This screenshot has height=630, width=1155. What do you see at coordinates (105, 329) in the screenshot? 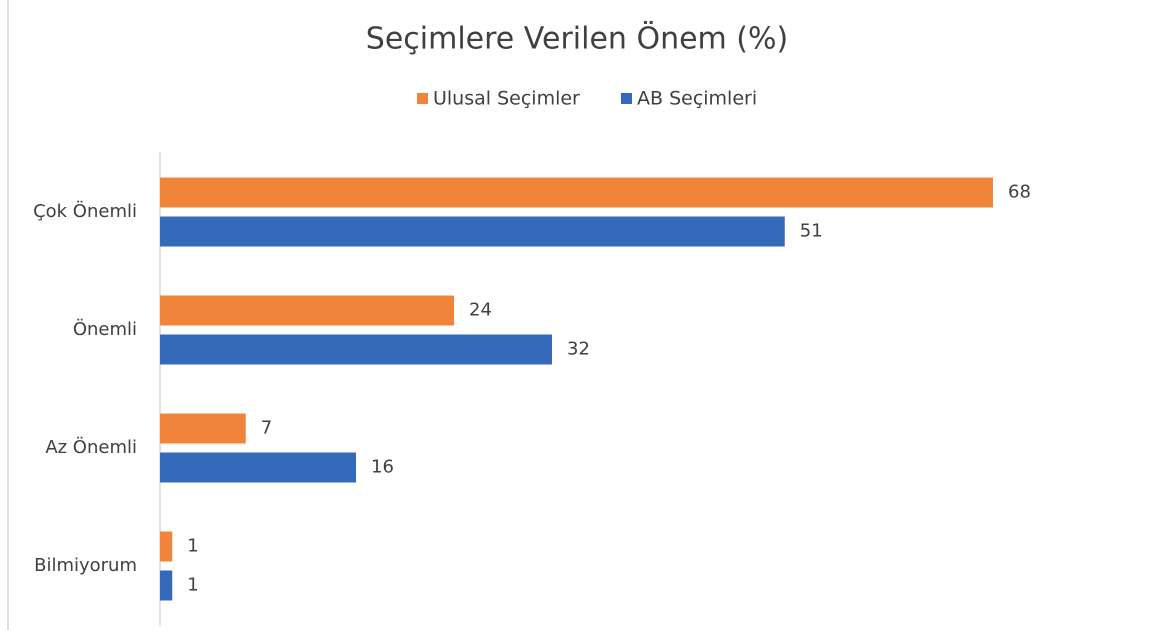
I see `y-tick-label: Önemli` at bounding box center [105, 329].